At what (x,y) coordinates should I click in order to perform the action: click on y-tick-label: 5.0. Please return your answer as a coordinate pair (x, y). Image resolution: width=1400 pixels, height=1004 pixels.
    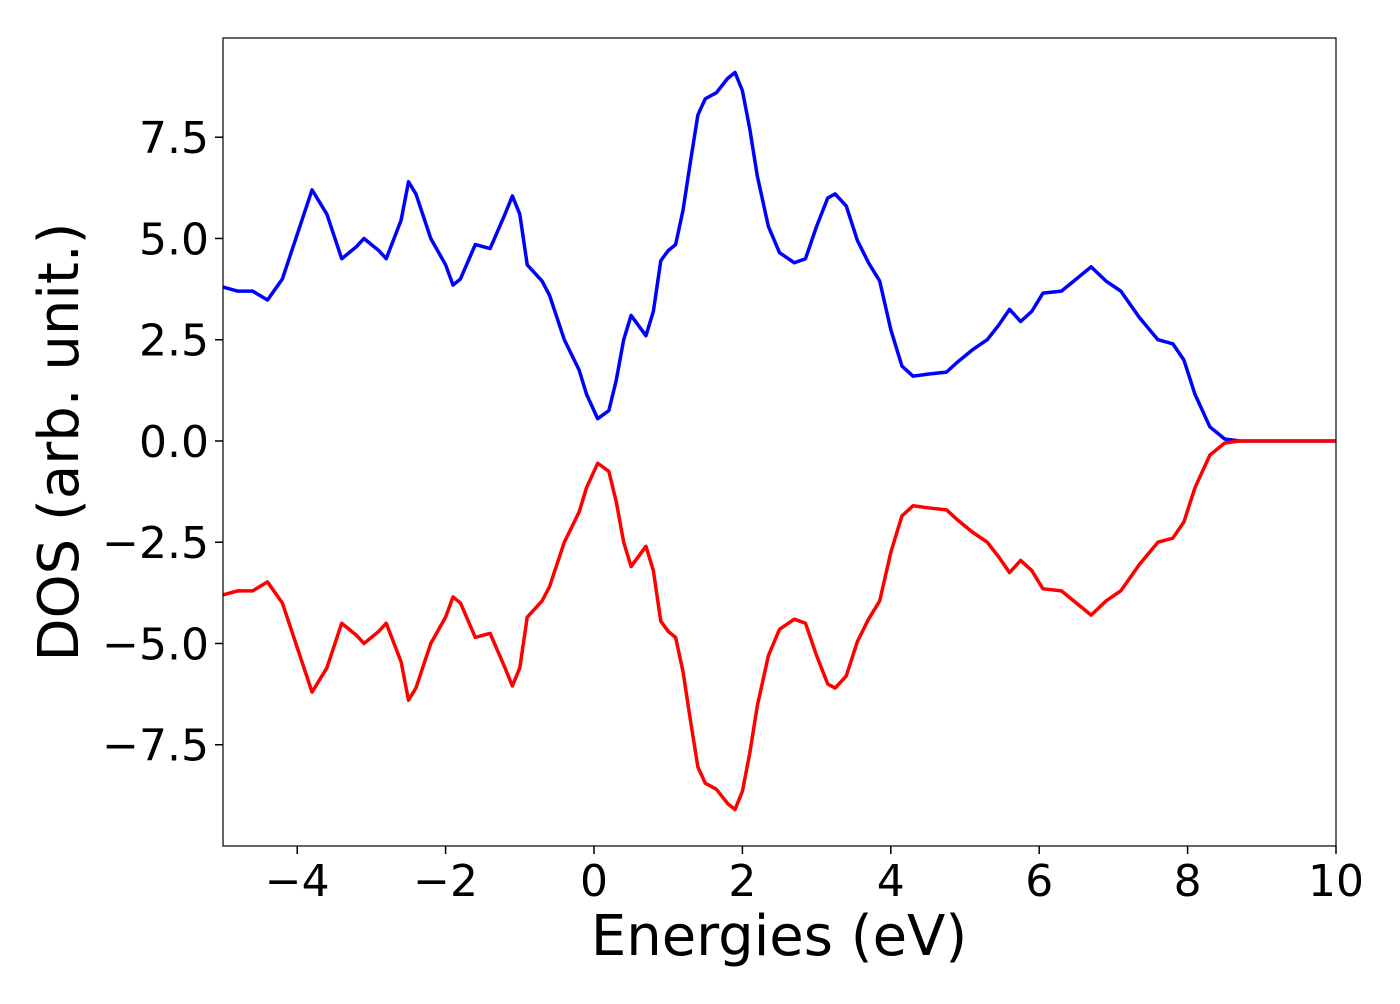
    Looking at the image, I should click on (174, 239).